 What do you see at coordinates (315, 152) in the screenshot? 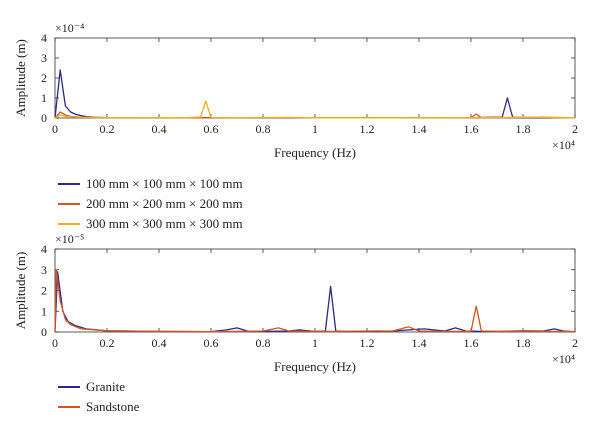
I see `x-axis-label-top: Frequency (Hz)` at bounding box center [315, 152].